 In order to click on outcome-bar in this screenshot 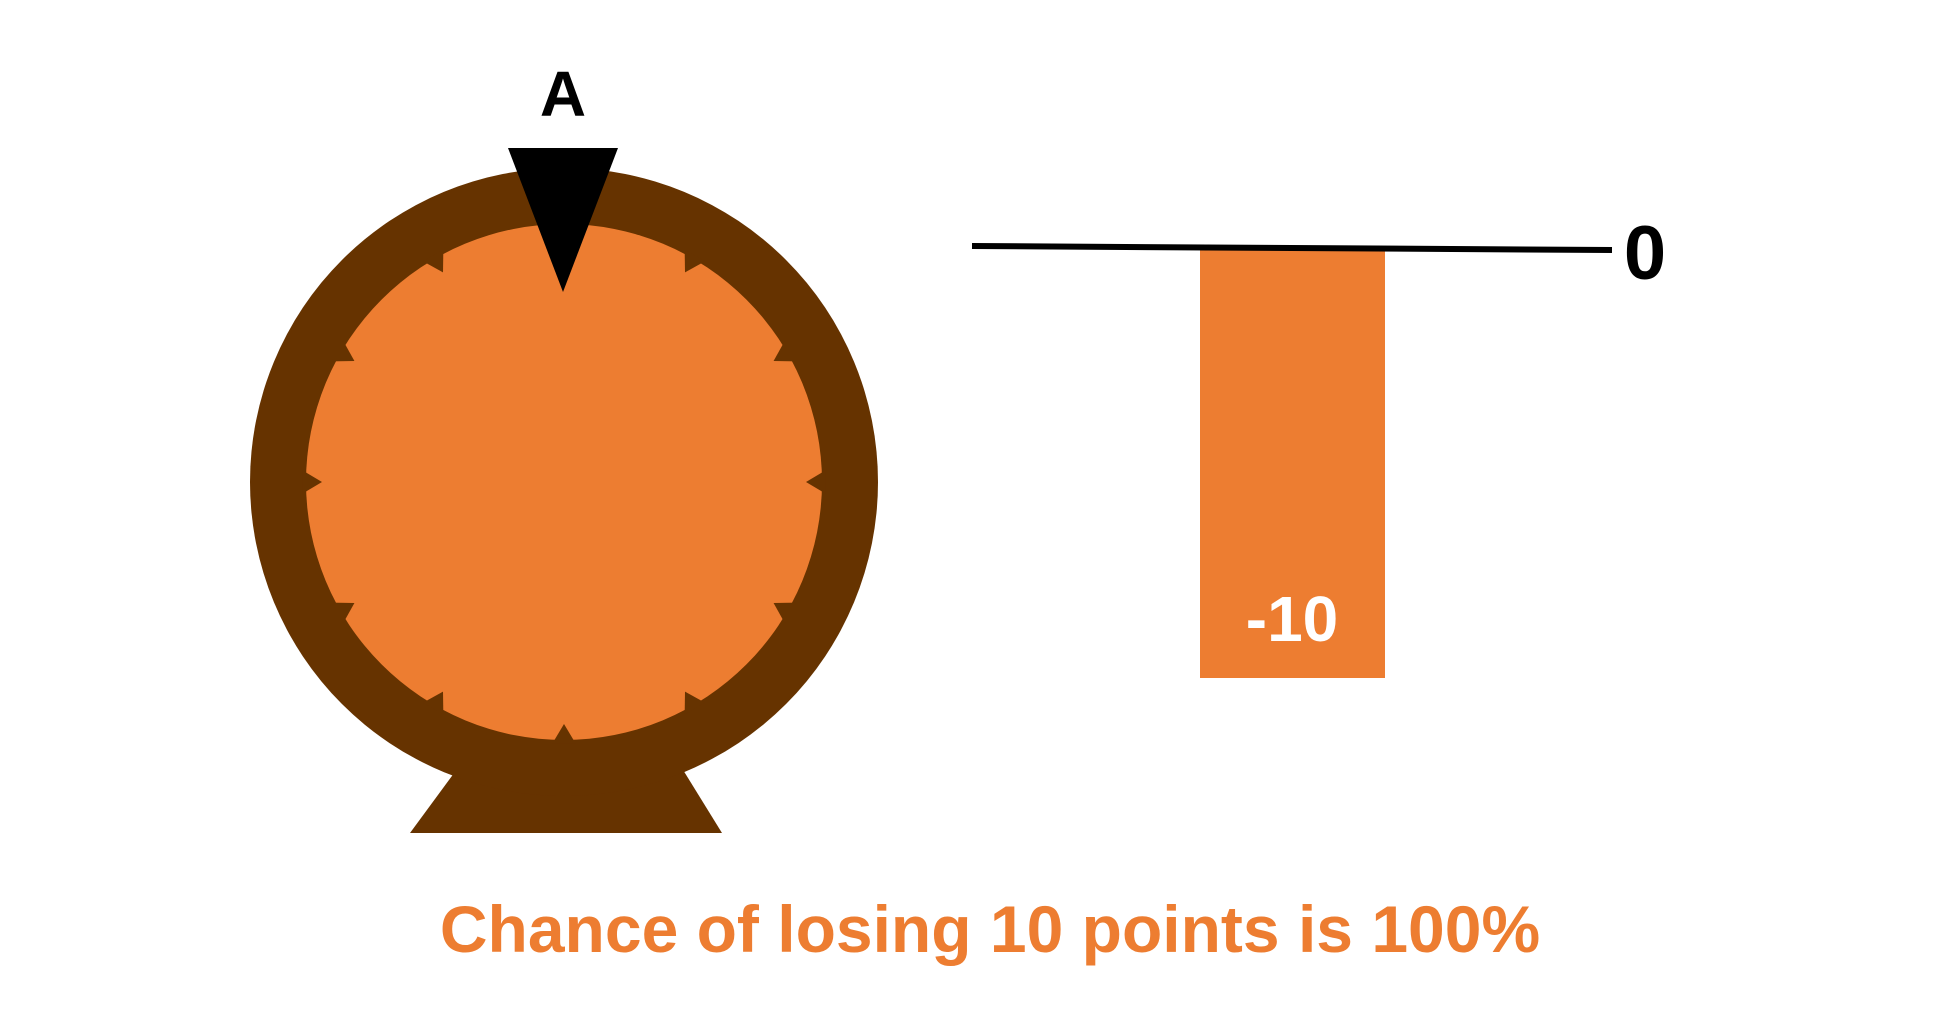, I will do `click(1292, 463)`.